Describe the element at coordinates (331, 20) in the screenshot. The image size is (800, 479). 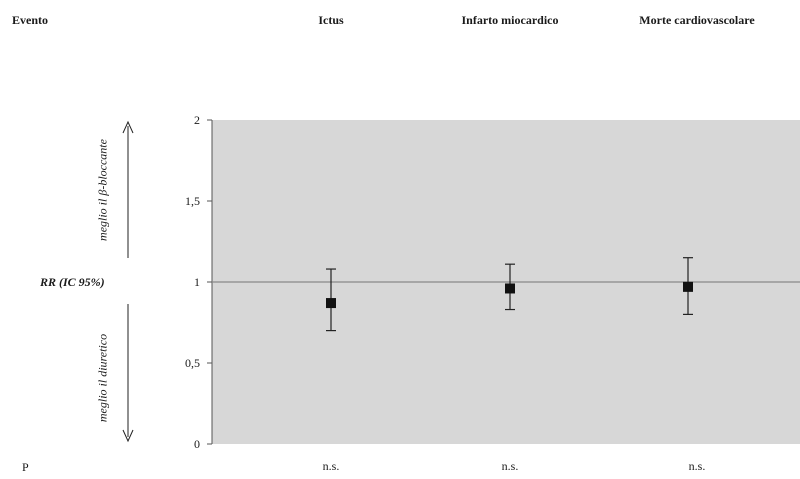
I see `column-header-ictus: Ictus` at that location.